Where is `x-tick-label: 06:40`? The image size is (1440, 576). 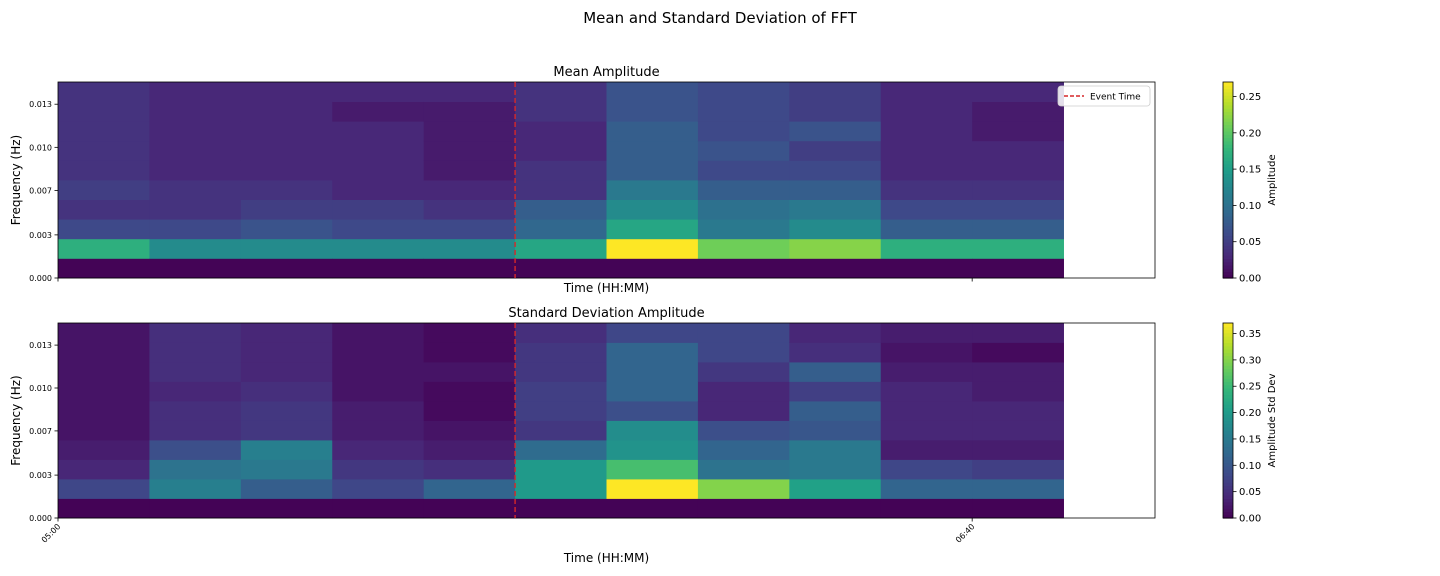
x-tick-label: 06:40 is located at coordinates (965, 533).